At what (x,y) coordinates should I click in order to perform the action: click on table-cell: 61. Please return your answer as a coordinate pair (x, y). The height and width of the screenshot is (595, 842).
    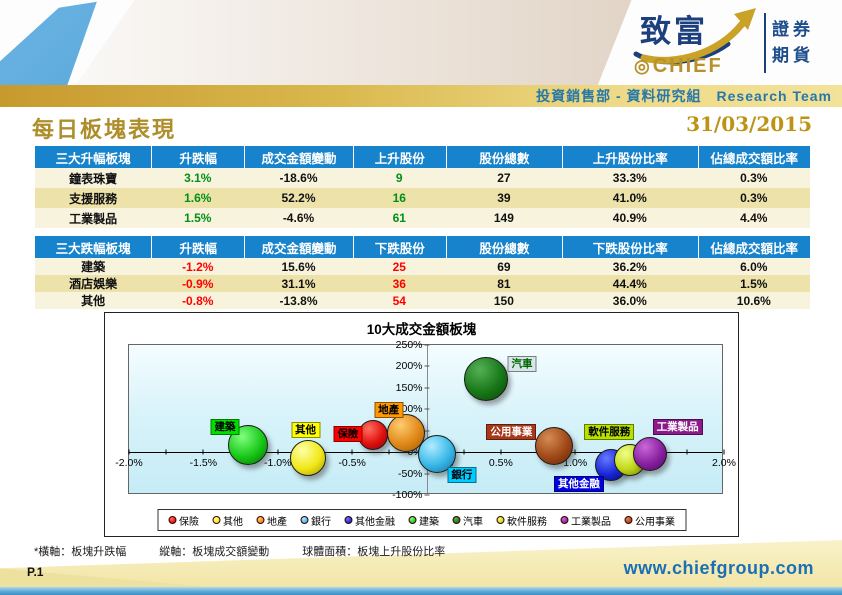
    Looking at the image, I should click on (399, 218).